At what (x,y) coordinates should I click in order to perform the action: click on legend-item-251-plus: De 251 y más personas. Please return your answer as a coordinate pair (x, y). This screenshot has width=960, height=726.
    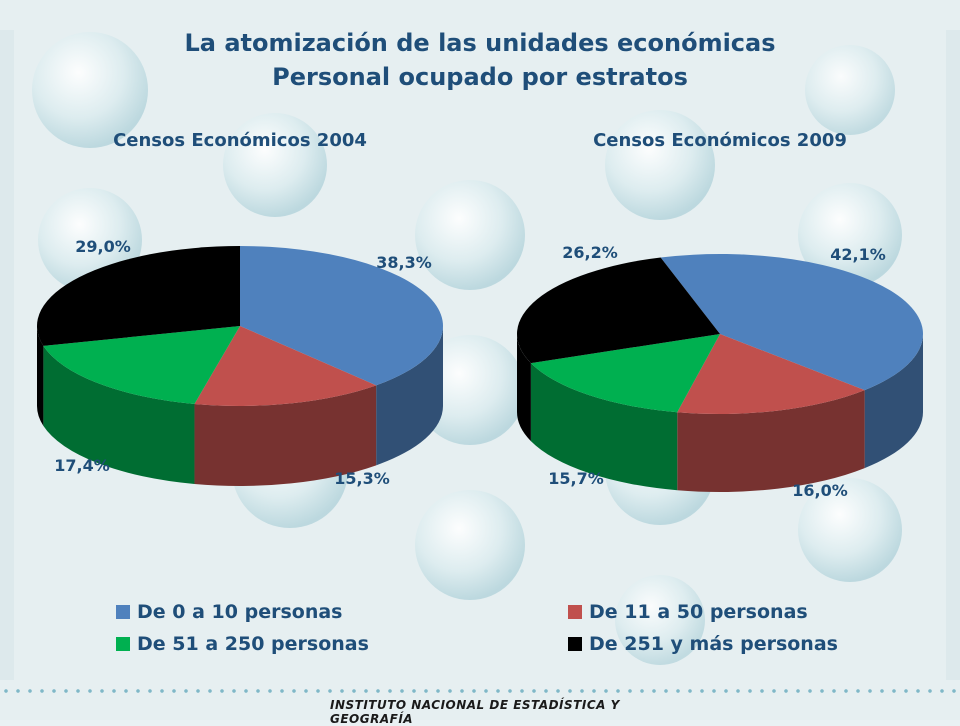
    Looking at the image, I should click on (703, 644).